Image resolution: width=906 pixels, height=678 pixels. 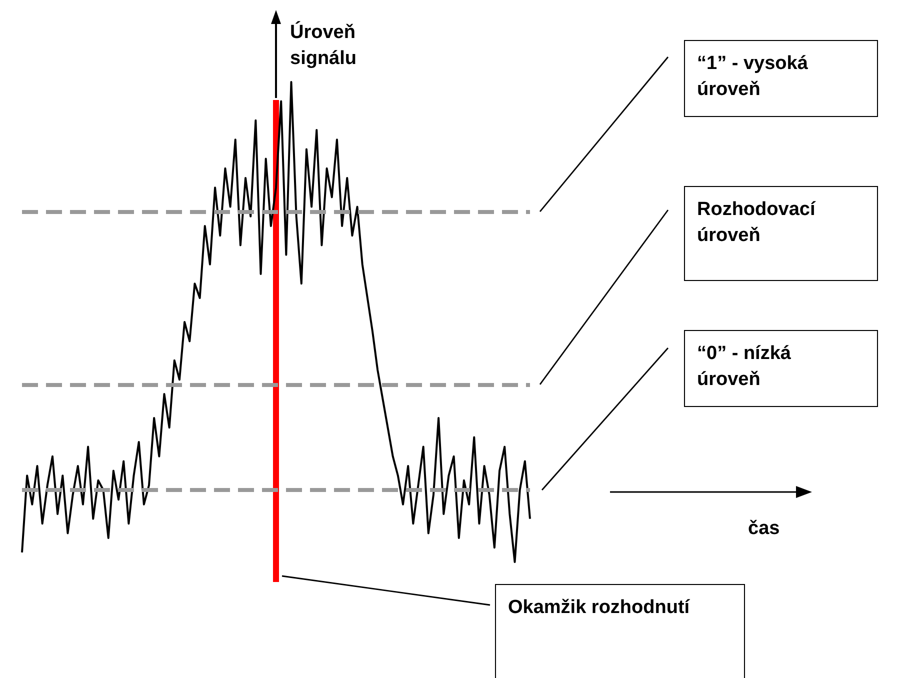 What do you see at coordinates (599, 608) in the screenshot?
I see `text: Okamžik rozhodnutí` at bounding box center [599, 608].